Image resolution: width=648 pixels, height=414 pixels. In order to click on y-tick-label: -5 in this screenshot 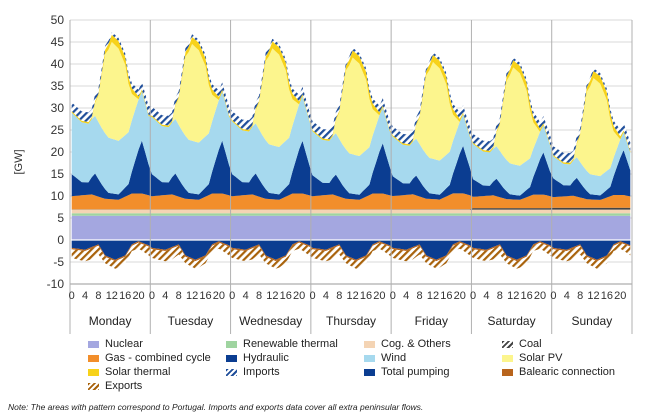, I will do `click(58, 262)`.